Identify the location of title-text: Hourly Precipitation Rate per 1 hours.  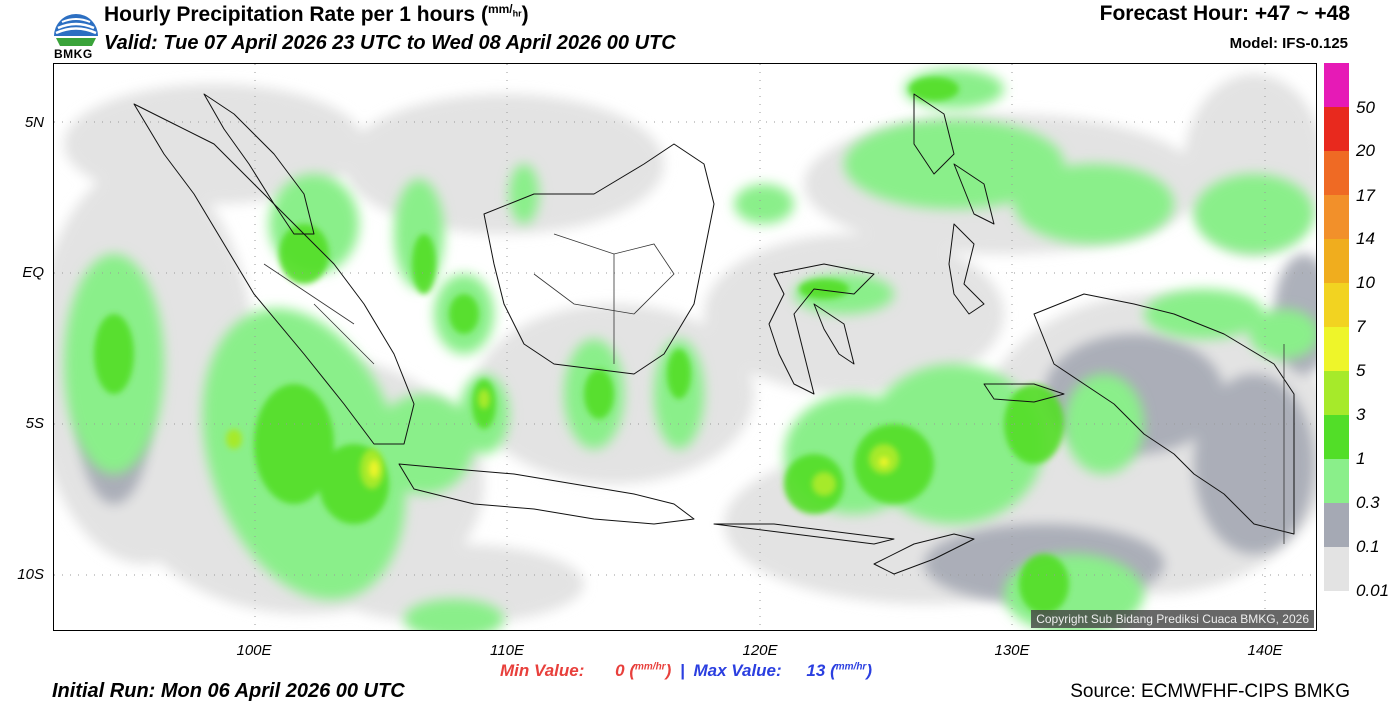
(290, 14).